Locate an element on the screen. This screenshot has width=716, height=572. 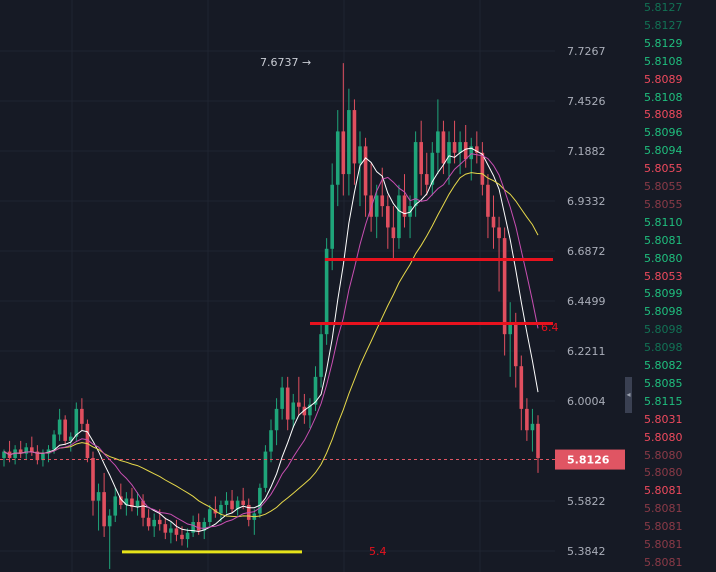
current-price-tag is located at coordinates (590, 459).